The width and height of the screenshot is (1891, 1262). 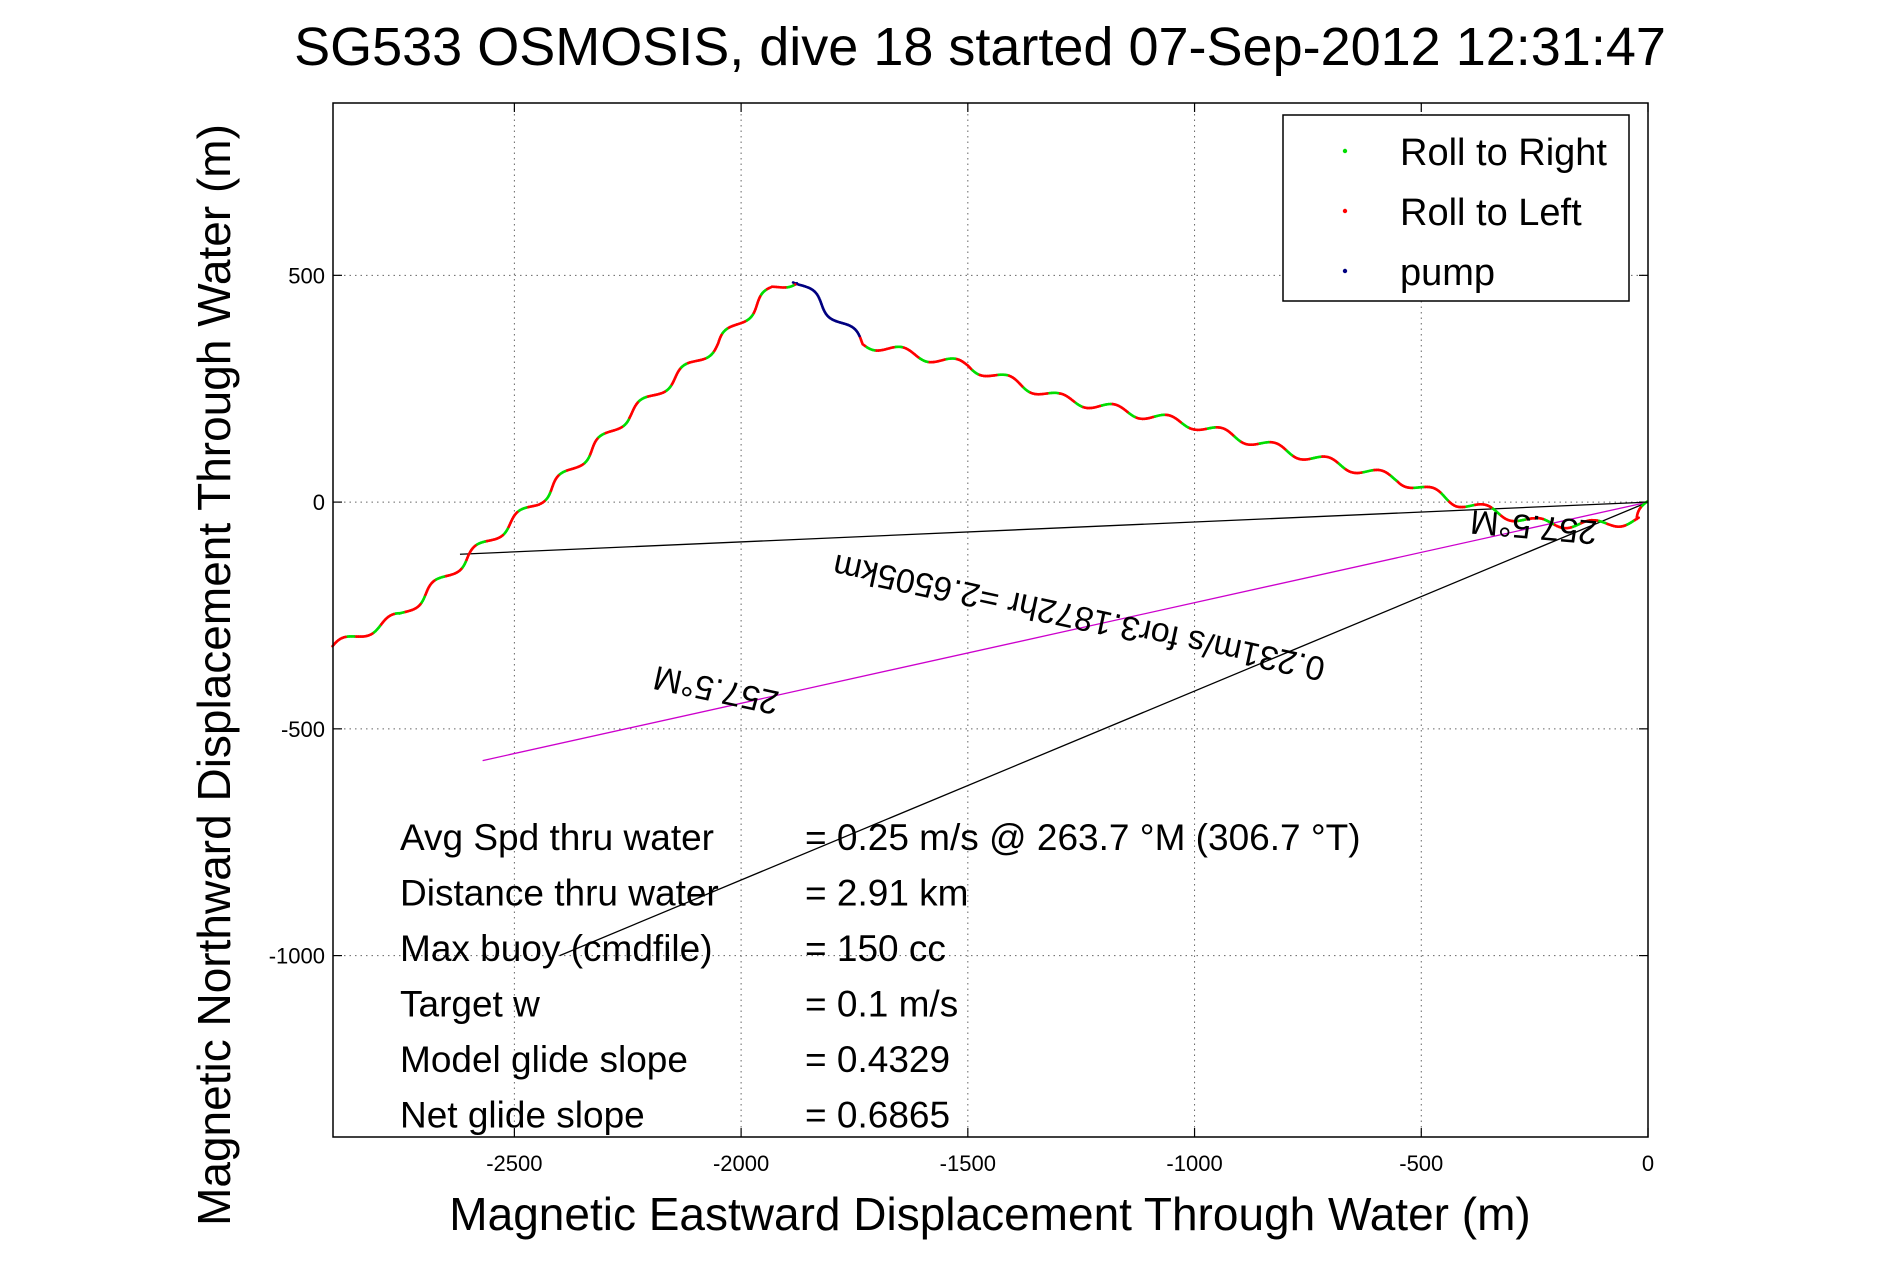 I want to click on x-tick-label: -1000, so click(x=1194, y=1163).